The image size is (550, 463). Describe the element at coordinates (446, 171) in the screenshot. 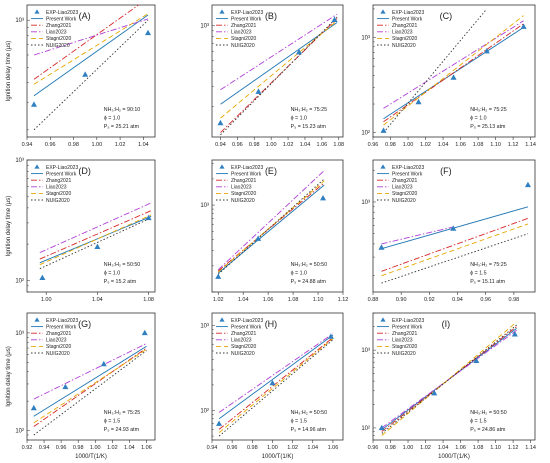

I see `panel-label: (F)` at that location.